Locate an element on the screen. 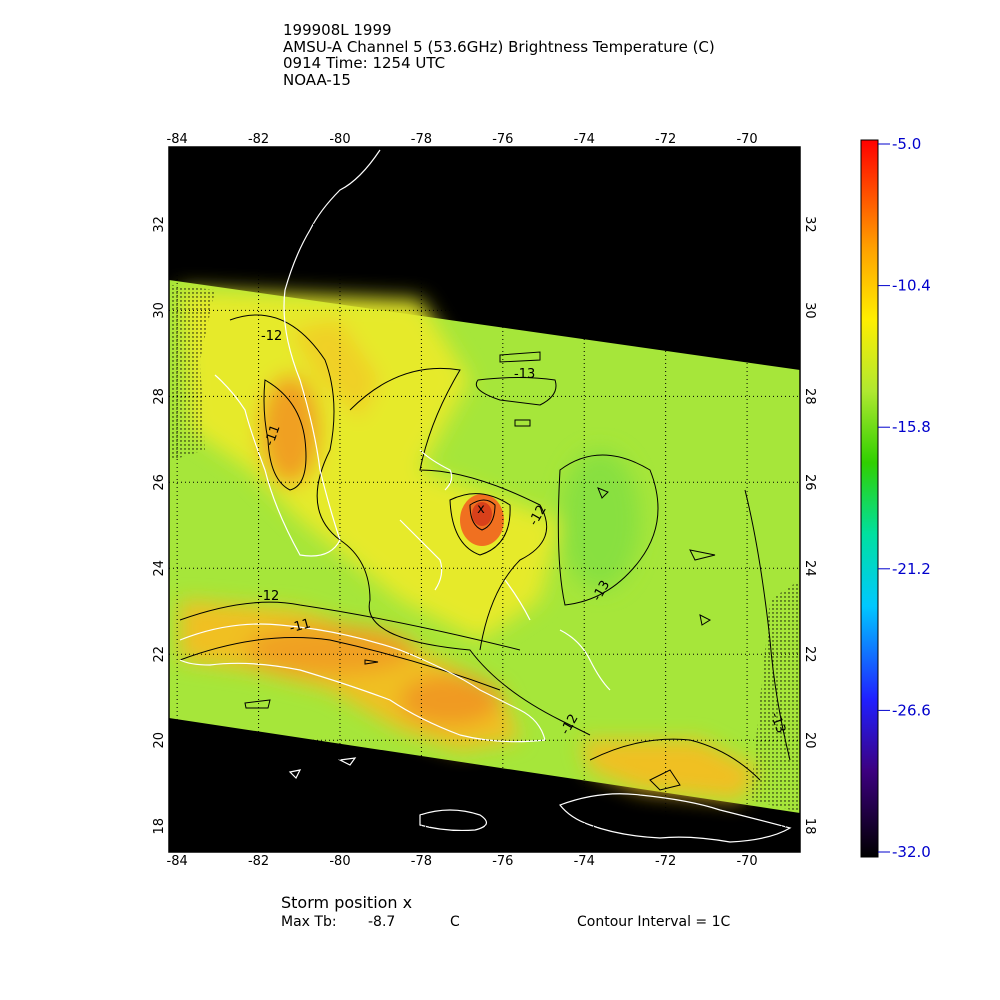 The height and width of the screenshot is (1000, 1000). lon-tick-top: -76 is located at coordinates (502, 139).